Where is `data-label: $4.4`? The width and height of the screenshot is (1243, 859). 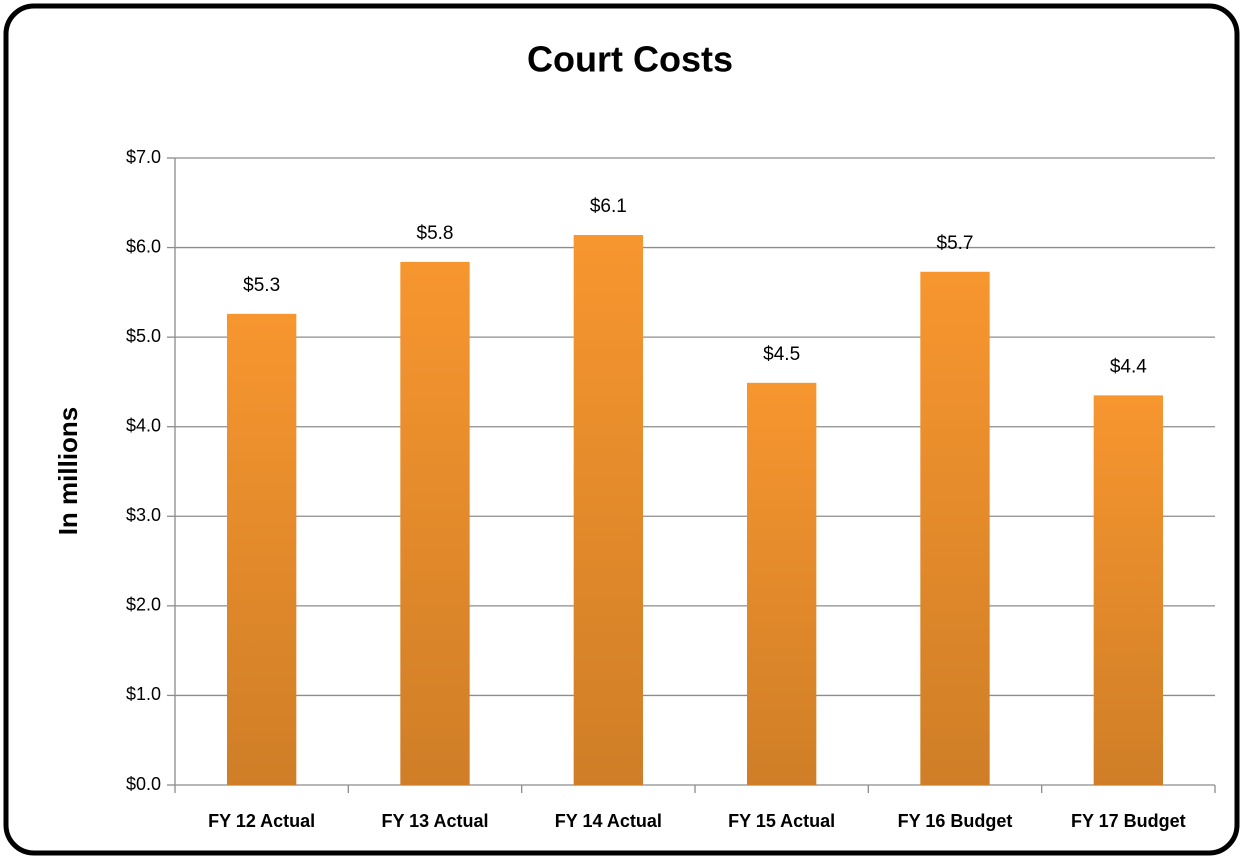
data-label: $4.4 is located at coordinates (1128, 366).